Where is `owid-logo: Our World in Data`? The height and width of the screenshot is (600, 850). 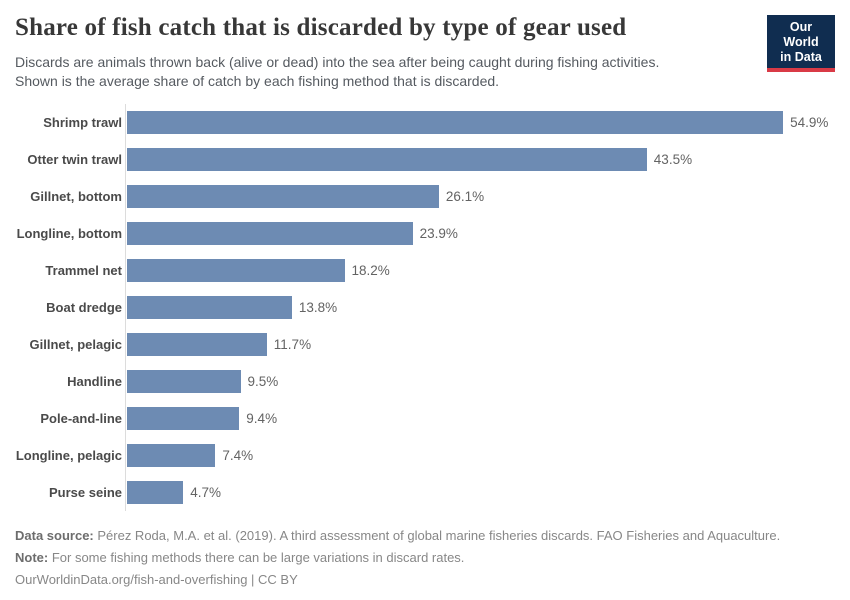 owid-logo: Our World in Data is located at coordinates (801, 44).